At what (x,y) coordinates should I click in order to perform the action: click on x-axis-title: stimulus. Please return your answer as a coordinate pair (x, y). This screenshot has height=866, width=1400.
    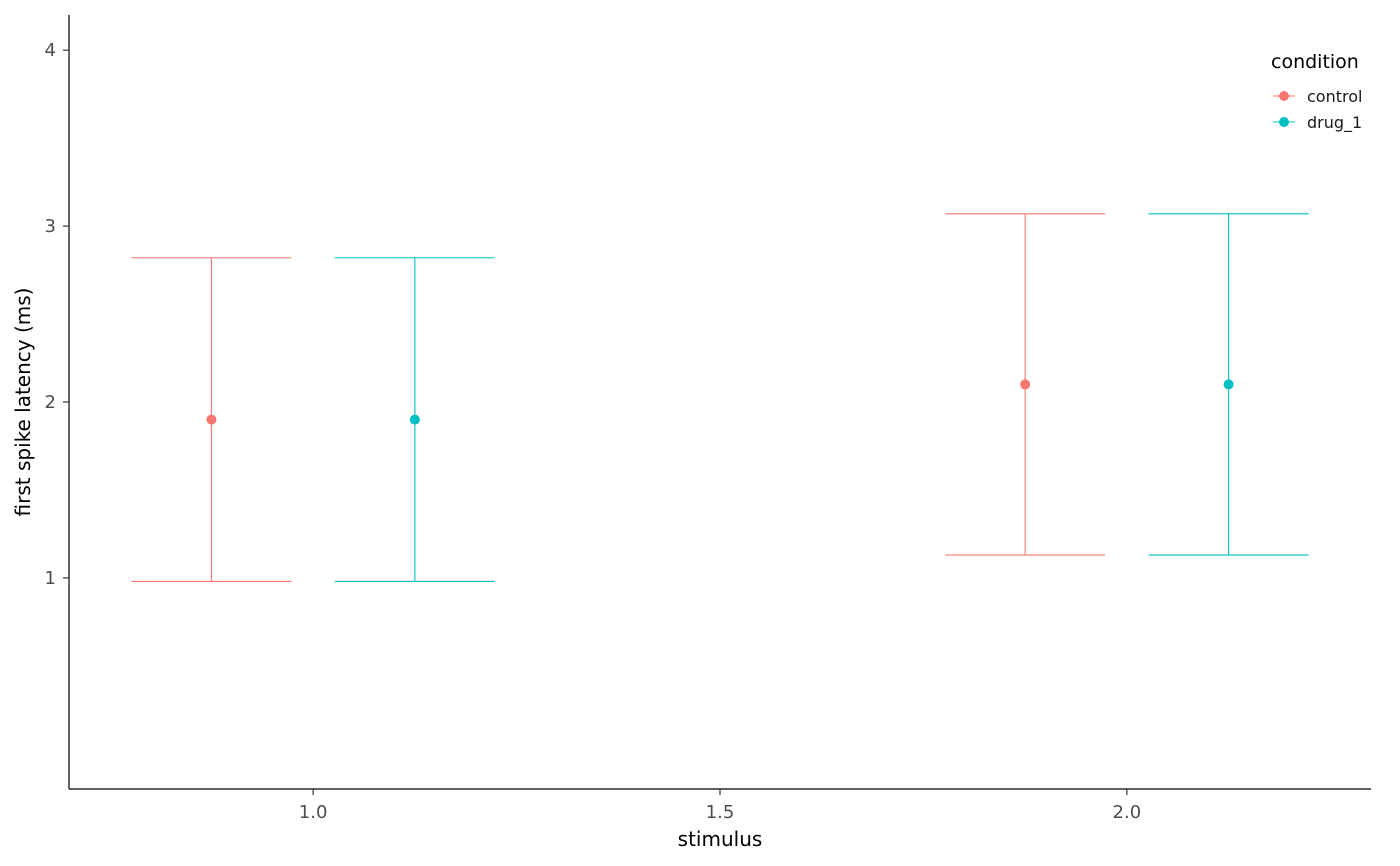
    Looking at the image, I should click on (720, 839).